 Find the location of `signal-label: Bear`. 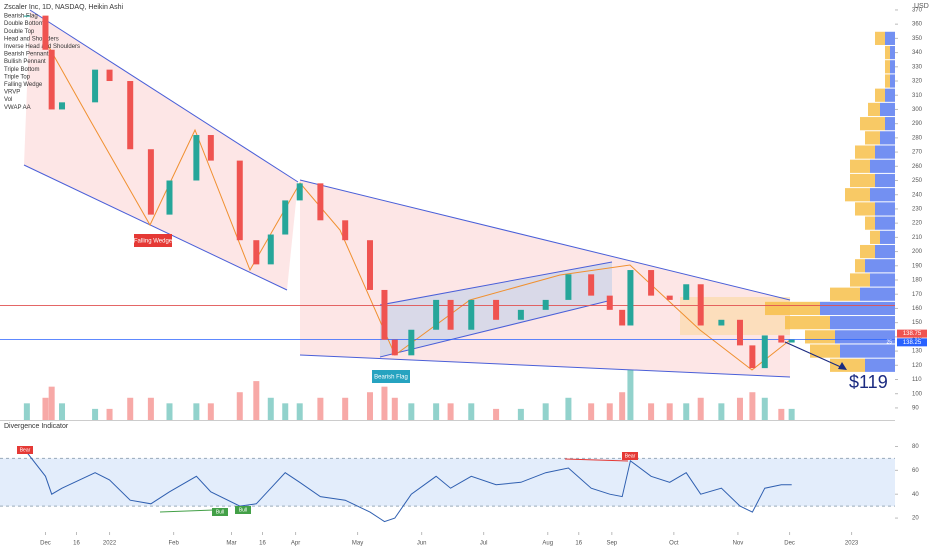

signal-label: Bear is located at coordinates (630, 456).